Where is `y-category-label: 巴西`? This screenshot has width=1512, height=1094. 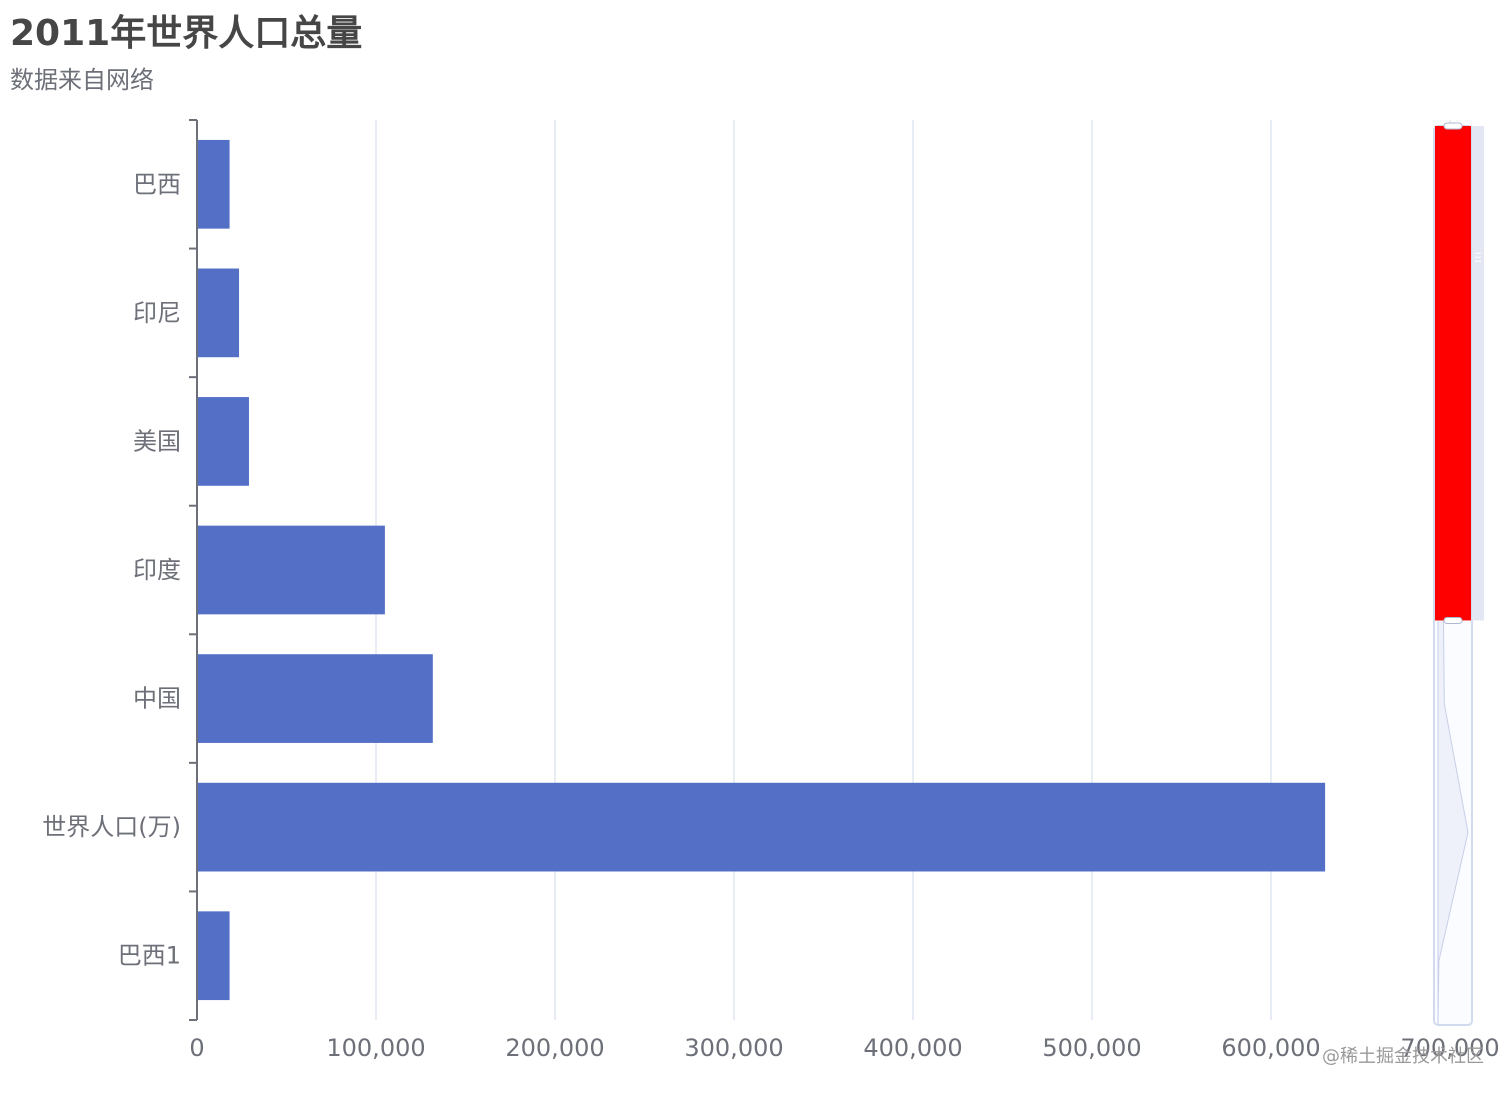 y-category-label: 巴西 is located at coordinates (157, 184).